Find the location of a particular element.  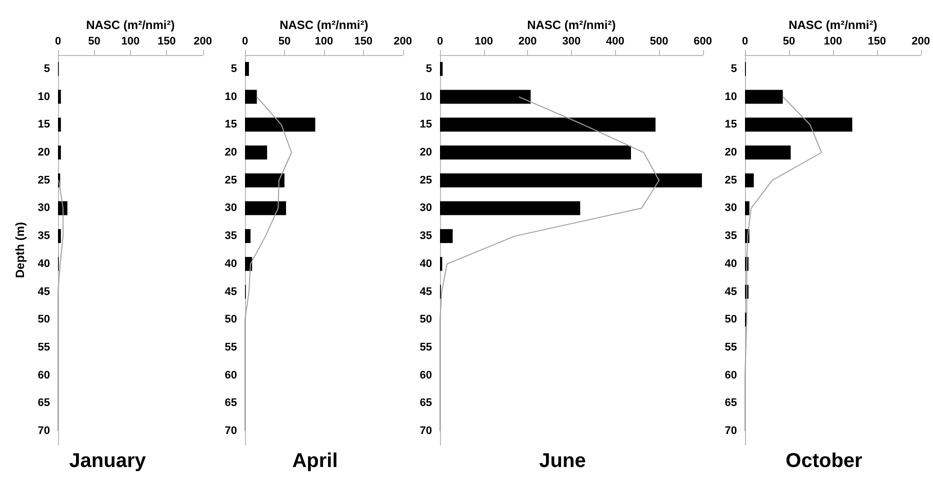

text: October is located at coordinates (824, 461).